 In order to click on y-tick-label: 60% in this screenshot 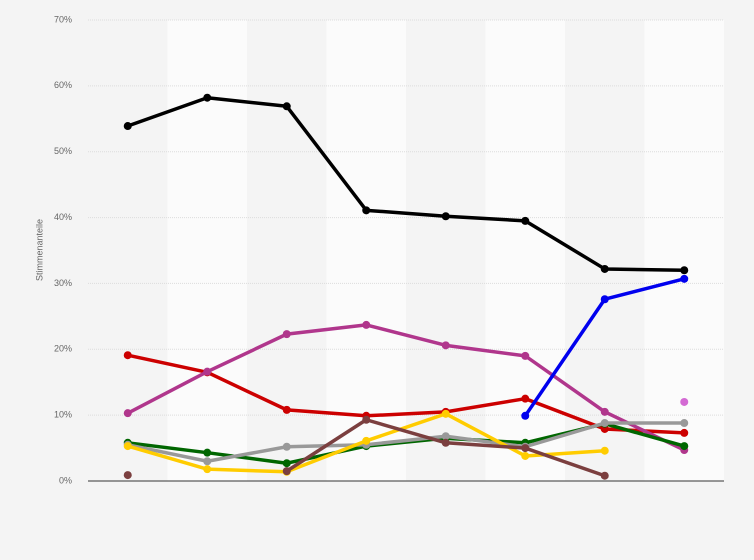, I will do `click(63, 85)`.